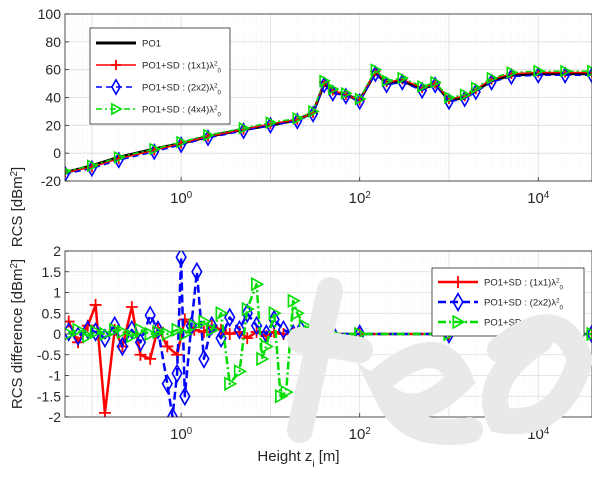 The image size is (592, 477). I want to click on y-tick-label: 100, so click(50, 14).